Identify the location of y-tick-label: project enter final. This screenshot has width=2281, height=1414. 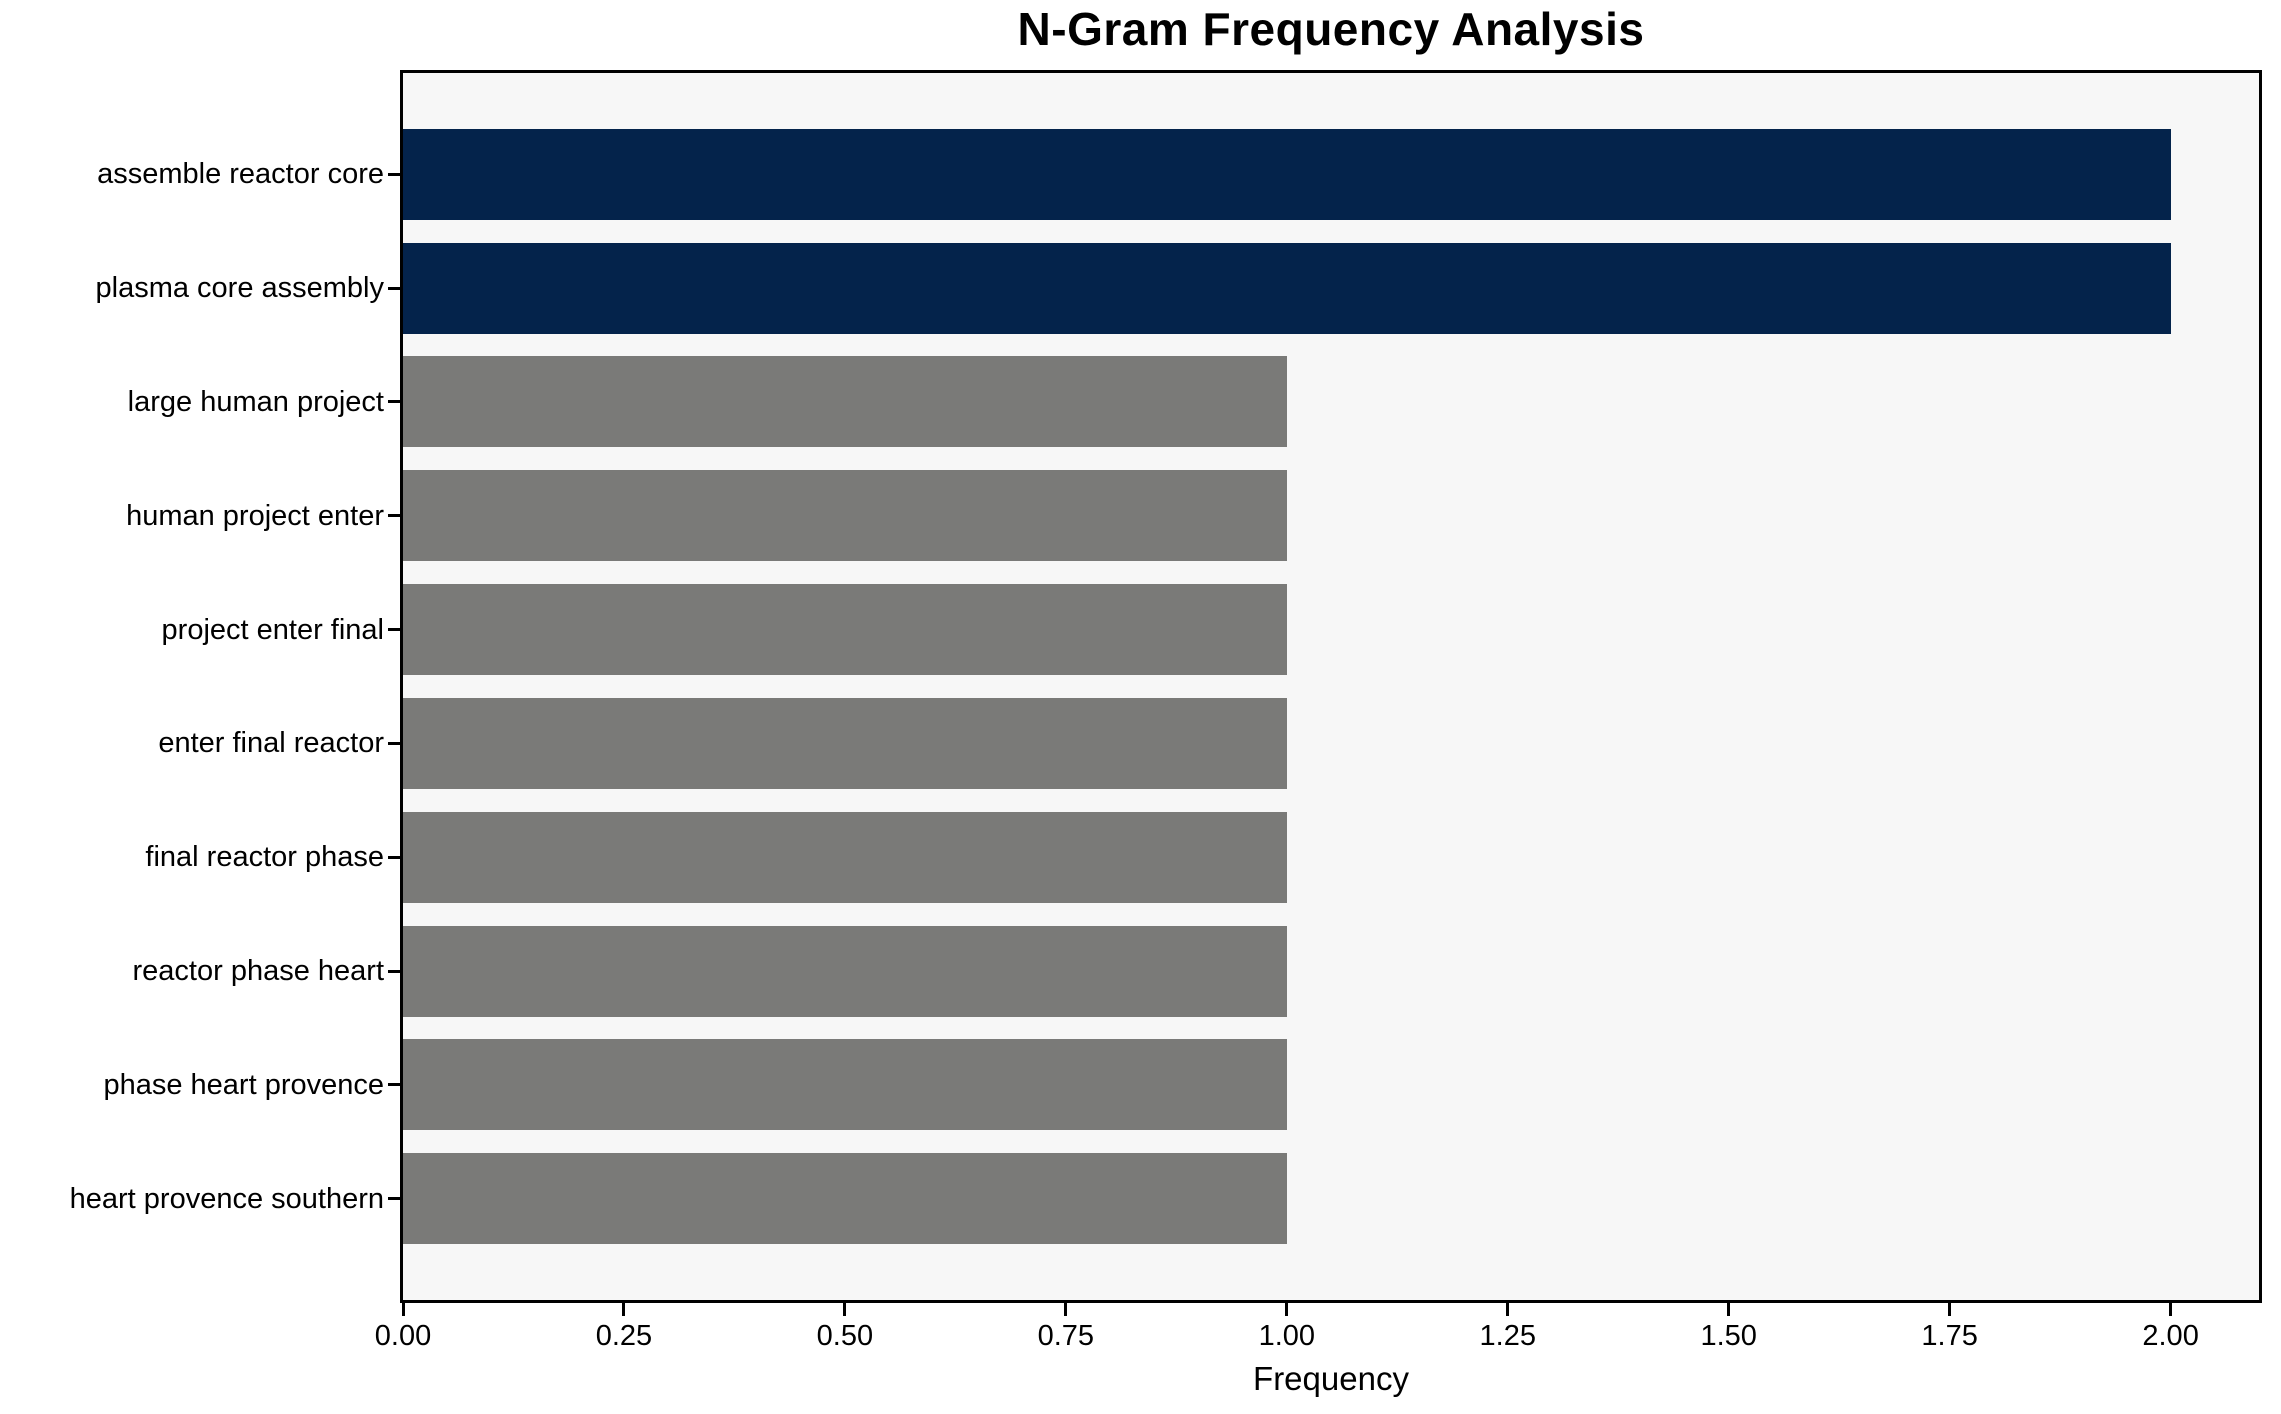
(272, 629).